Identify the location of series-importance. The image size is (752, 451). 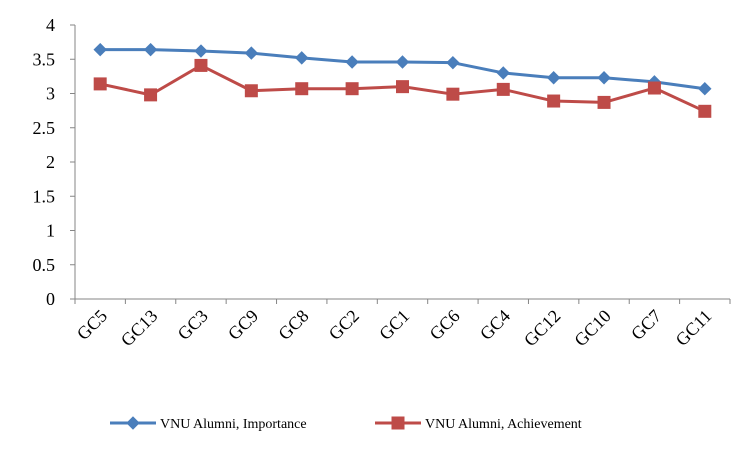
(402, 69).